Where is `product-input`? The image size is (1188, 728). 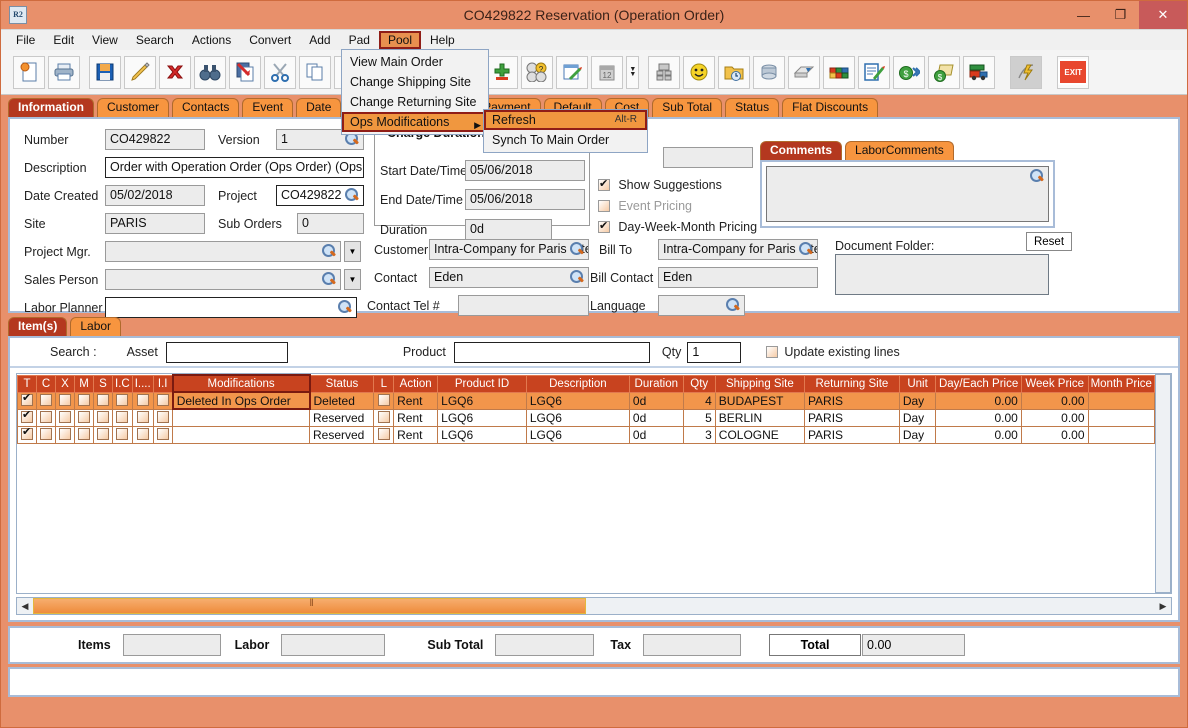
product-input is located at coordinates (551, 352).